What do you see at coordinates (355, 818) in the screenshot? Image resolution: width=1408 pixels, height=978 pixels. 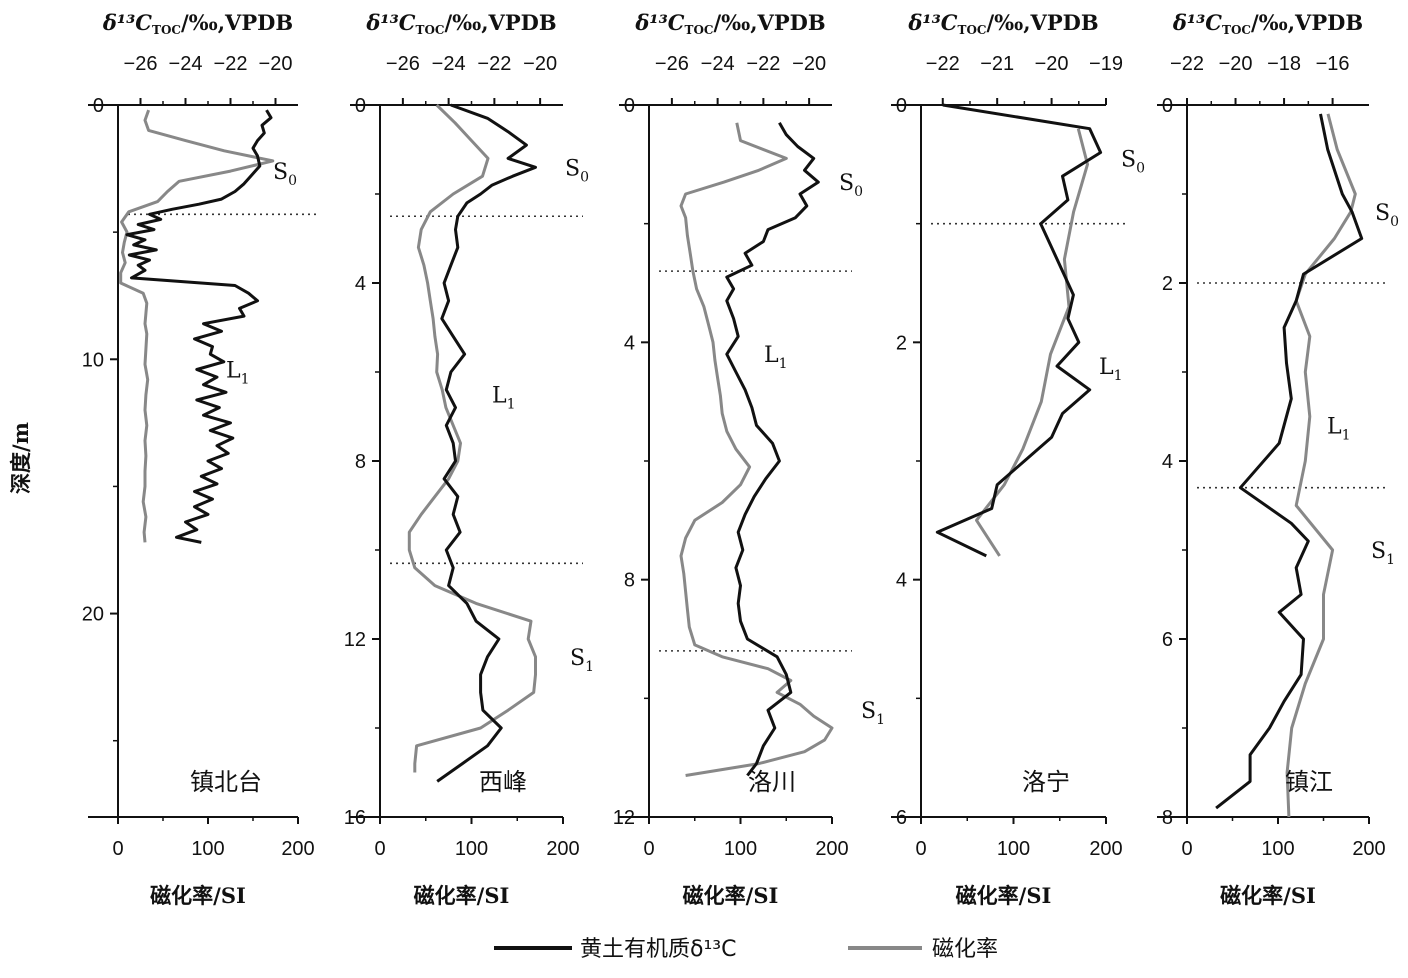 I see `depth-tick-label: 16` at bounding box center [355, 818].